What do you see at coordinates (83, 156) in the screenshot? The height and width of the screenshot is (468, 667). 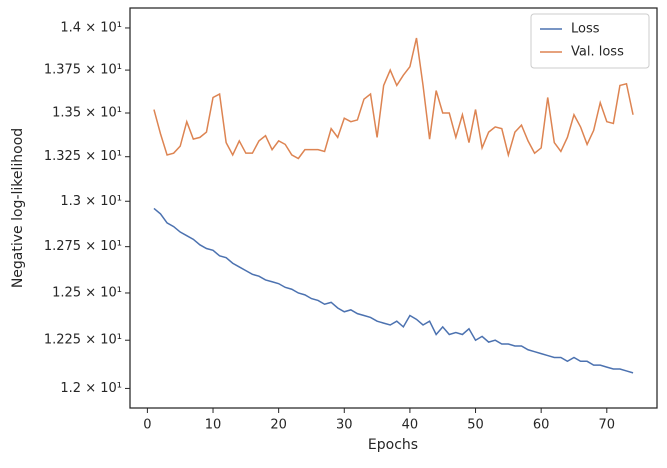 I see `y-tick-label: 1.325 × 10¹` at bounding box center [83, 156].